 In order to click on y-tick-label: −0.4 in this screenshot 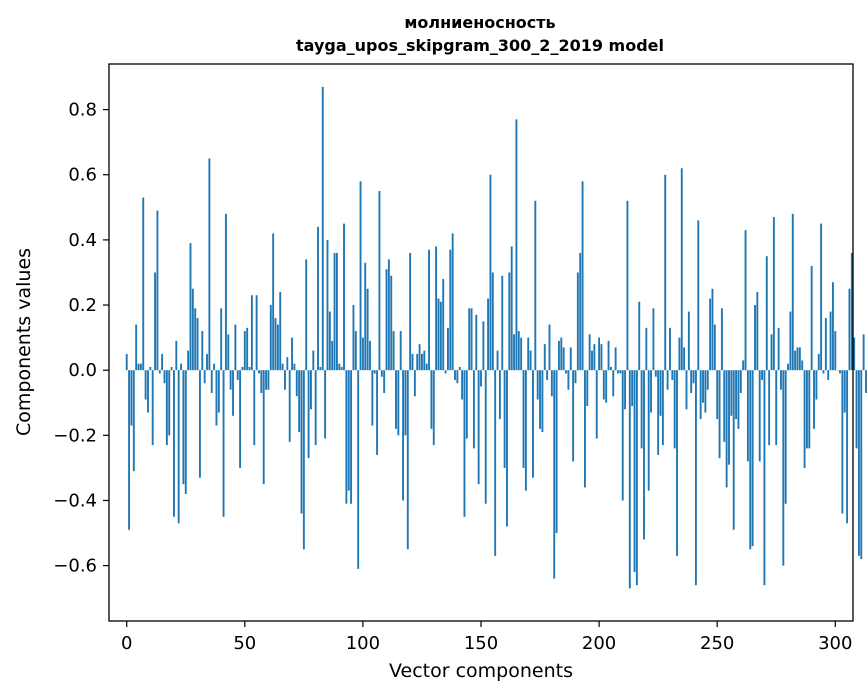, I will do `click(75, 500)`.